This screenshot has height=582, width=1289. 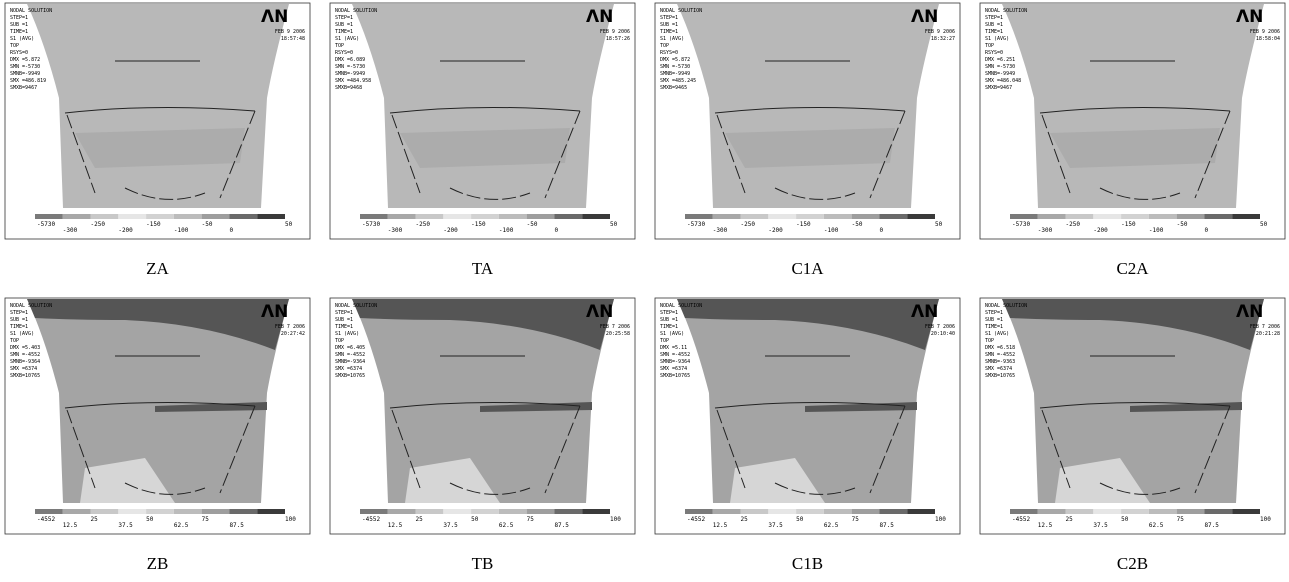 What do you see at coordinates (943, 39) in the screenshot?
I see `plot-time: 18:32:27` at bounding box center [943, 39].